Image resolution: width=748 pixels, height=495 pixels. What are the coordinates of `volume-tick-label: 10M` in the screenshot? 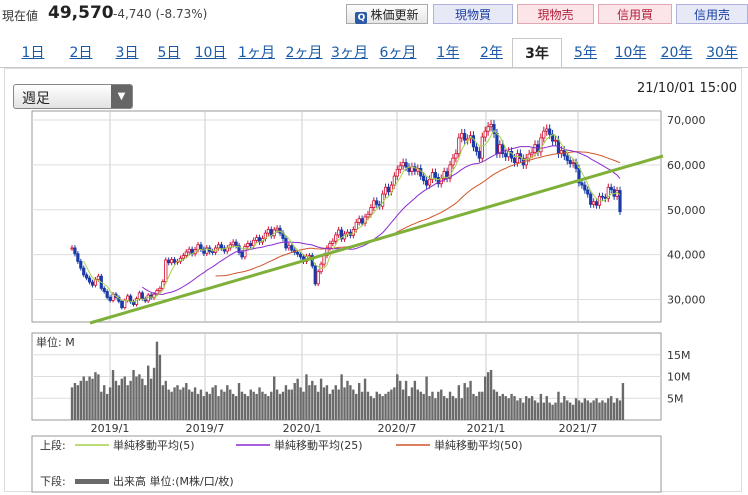 It's located at (679, 377).